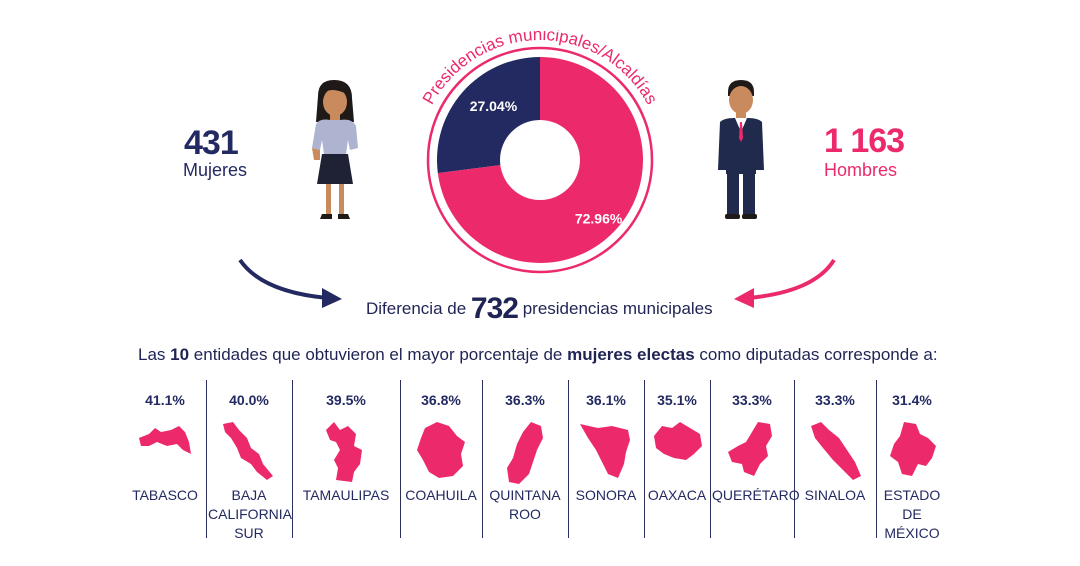 This screenshot has width=1080, height=566. I want to click on state-coahuila: 36.8% COAHUILA, so click(441, 460).